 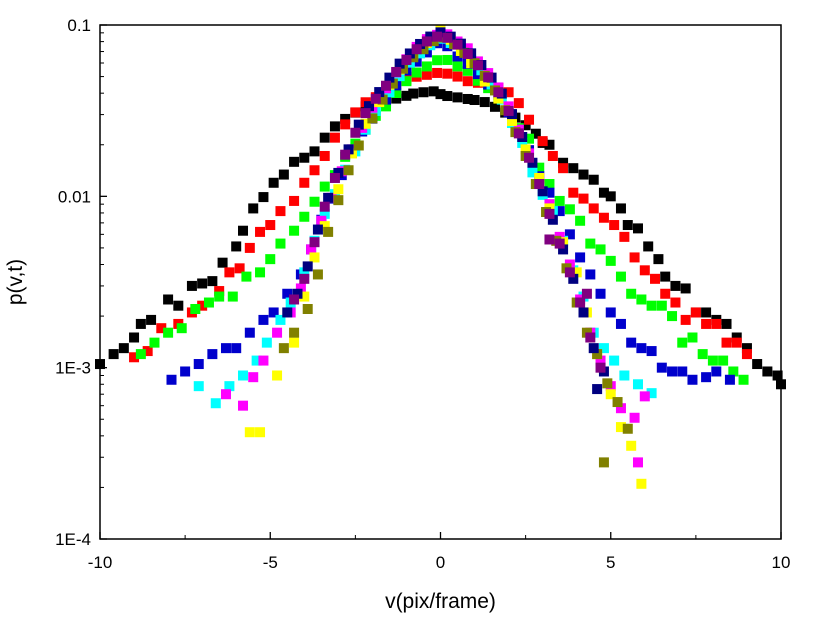 I want to click on y-tick-label: 0.01, so click(x=74, y=196).